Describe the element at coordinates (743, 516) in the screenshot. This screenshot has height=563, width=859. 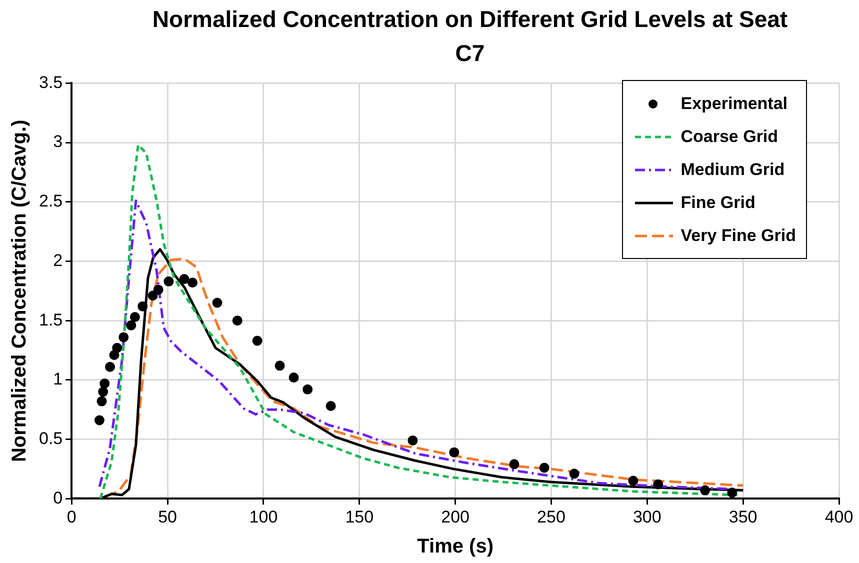
I see `x-tick-label: 350` at that location.